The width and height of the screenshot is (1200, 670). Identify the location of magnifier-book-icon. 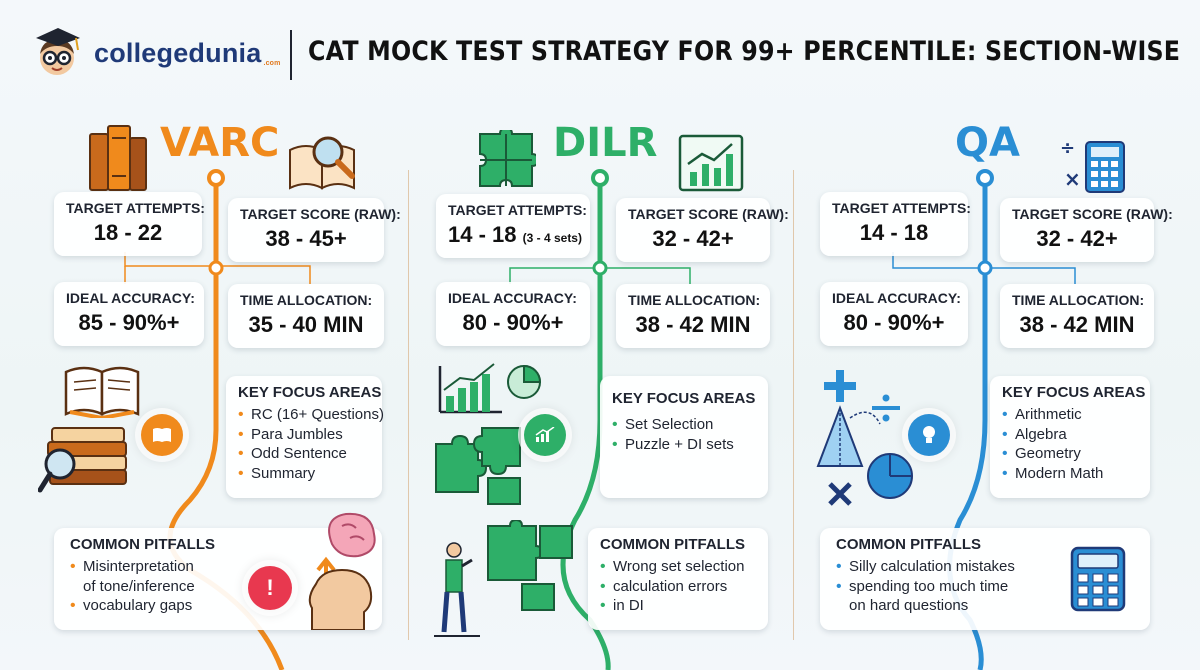
(324, 164).